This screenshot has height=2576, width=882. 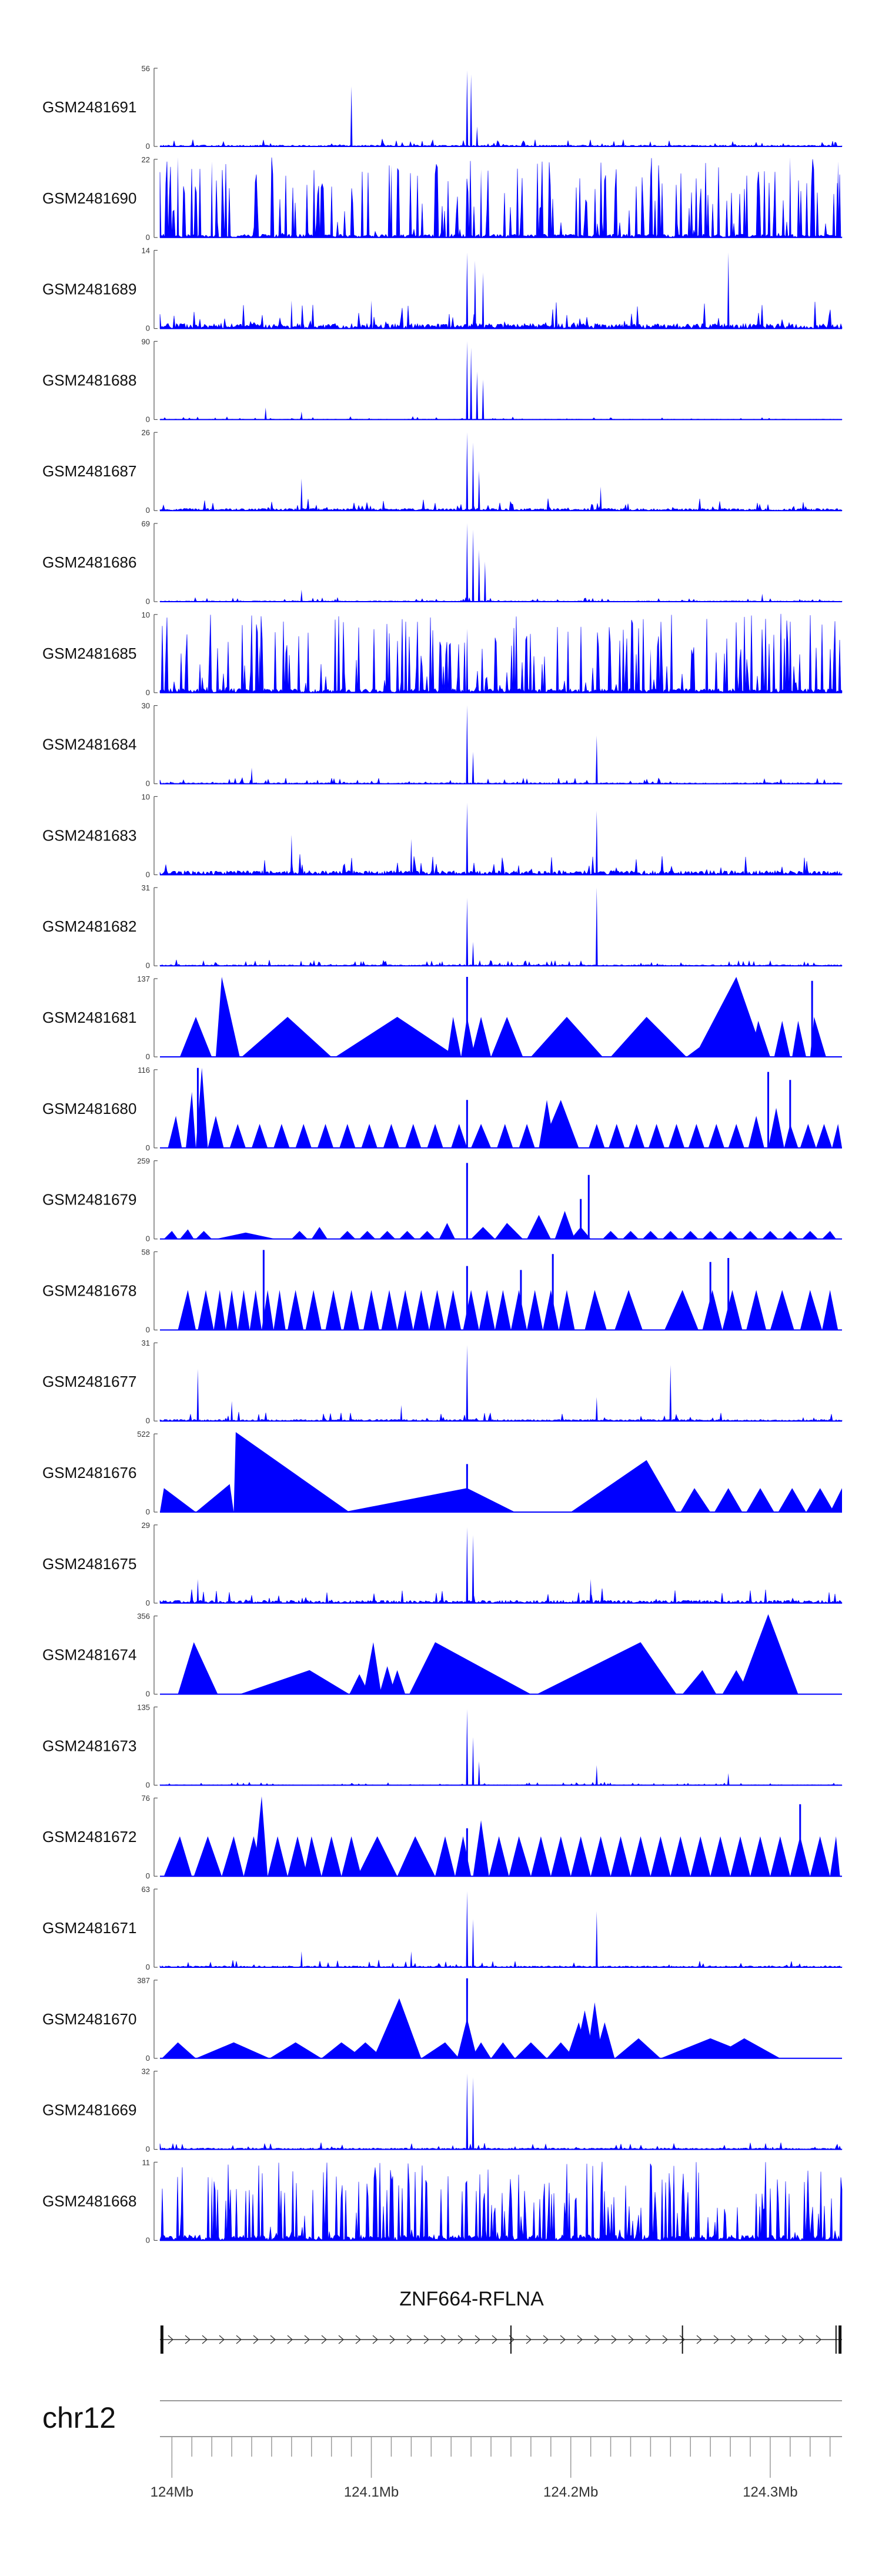 What do you see at coordinates (89, 1108) in the screenshot?
I see `track-label: GSM2481680` at bounding box center [89, 1108].